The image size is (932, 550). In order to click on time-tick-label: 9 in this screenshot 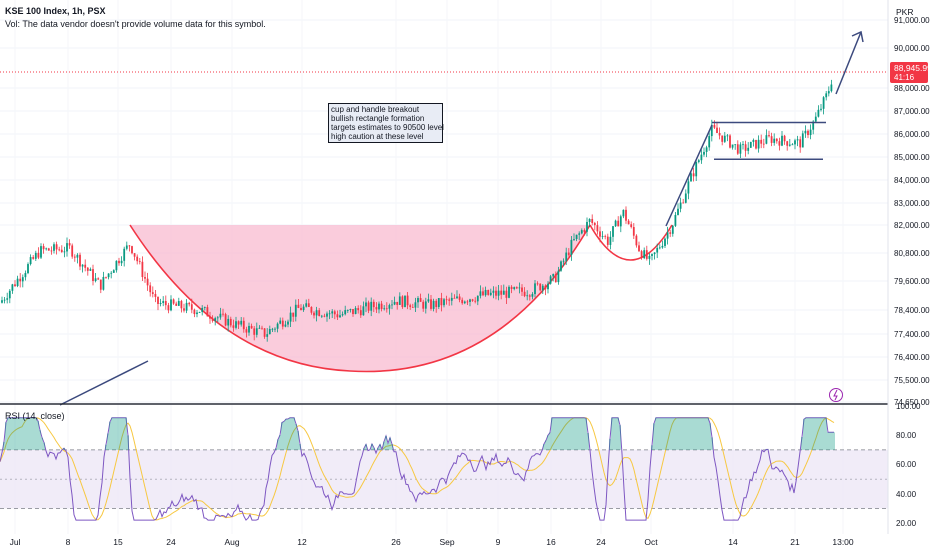, I will do `click(498, 542)`.